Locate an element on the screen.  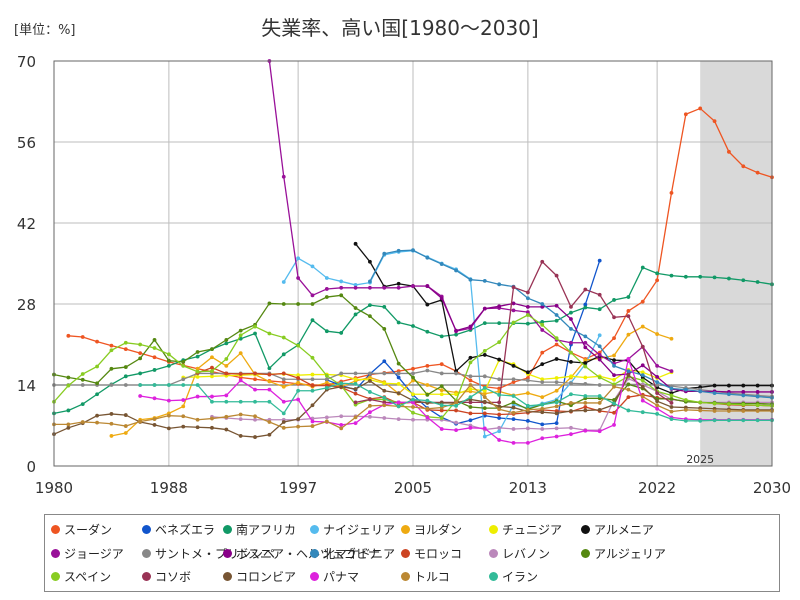
forecast-region: 2025 is located at coordinates (729, 263).